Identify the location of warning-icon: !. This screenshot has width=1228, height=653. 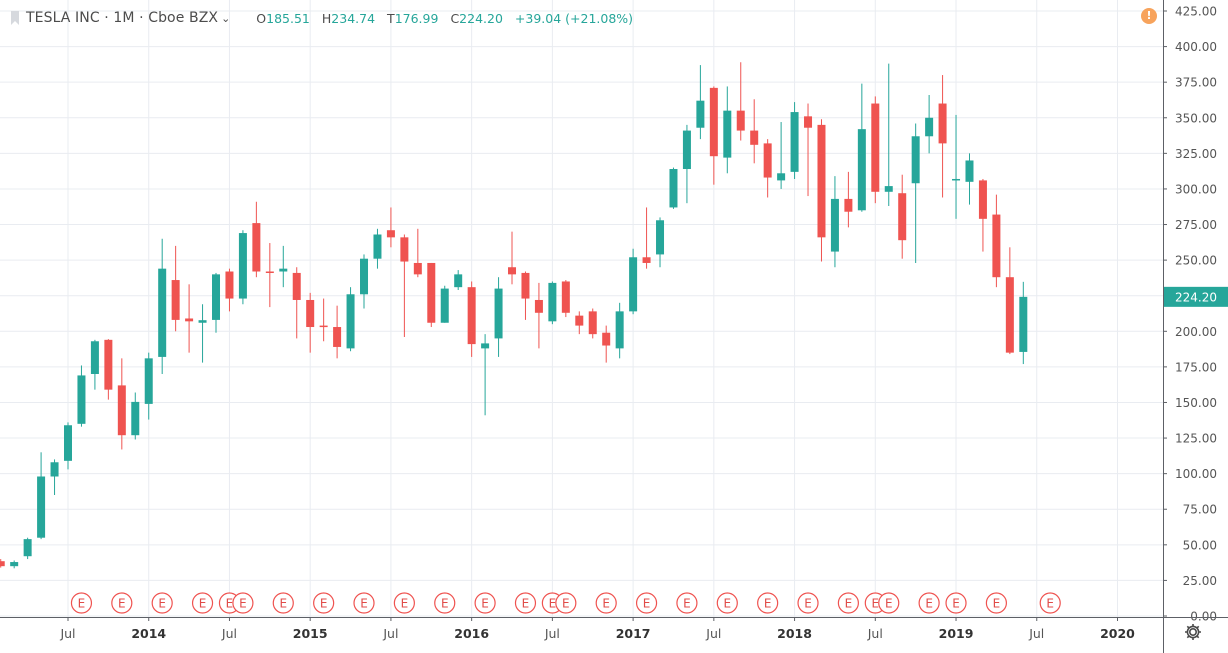
(1149, 16).